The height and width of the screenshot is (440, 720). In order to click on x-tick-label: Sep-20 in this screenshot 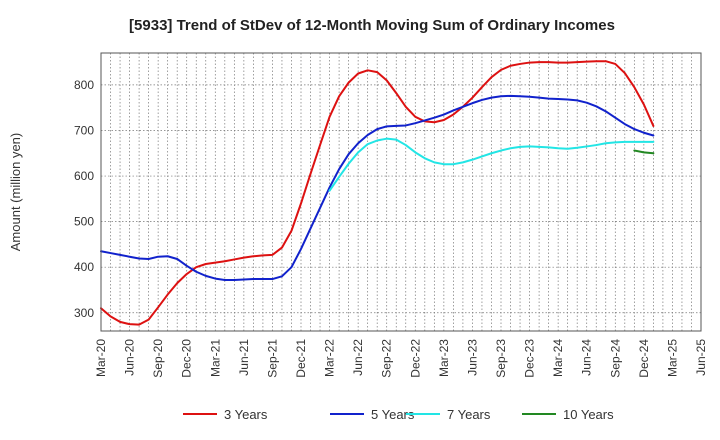, I will do `click(158, 358)`.